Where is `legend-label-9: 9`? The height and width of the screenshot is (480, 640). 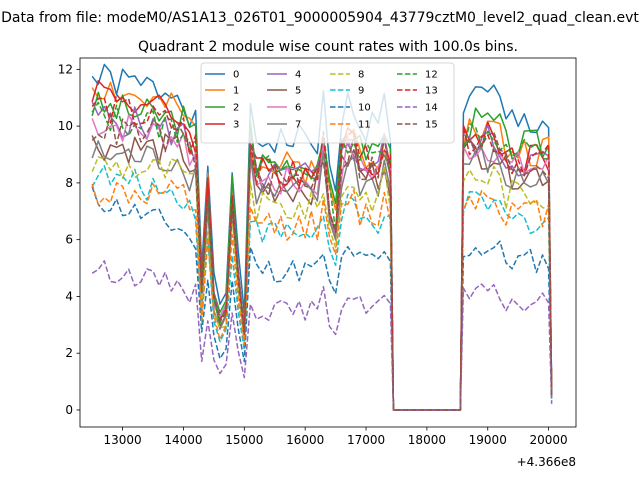 legend-label-9: 9 is located at coordinates (361, 91).